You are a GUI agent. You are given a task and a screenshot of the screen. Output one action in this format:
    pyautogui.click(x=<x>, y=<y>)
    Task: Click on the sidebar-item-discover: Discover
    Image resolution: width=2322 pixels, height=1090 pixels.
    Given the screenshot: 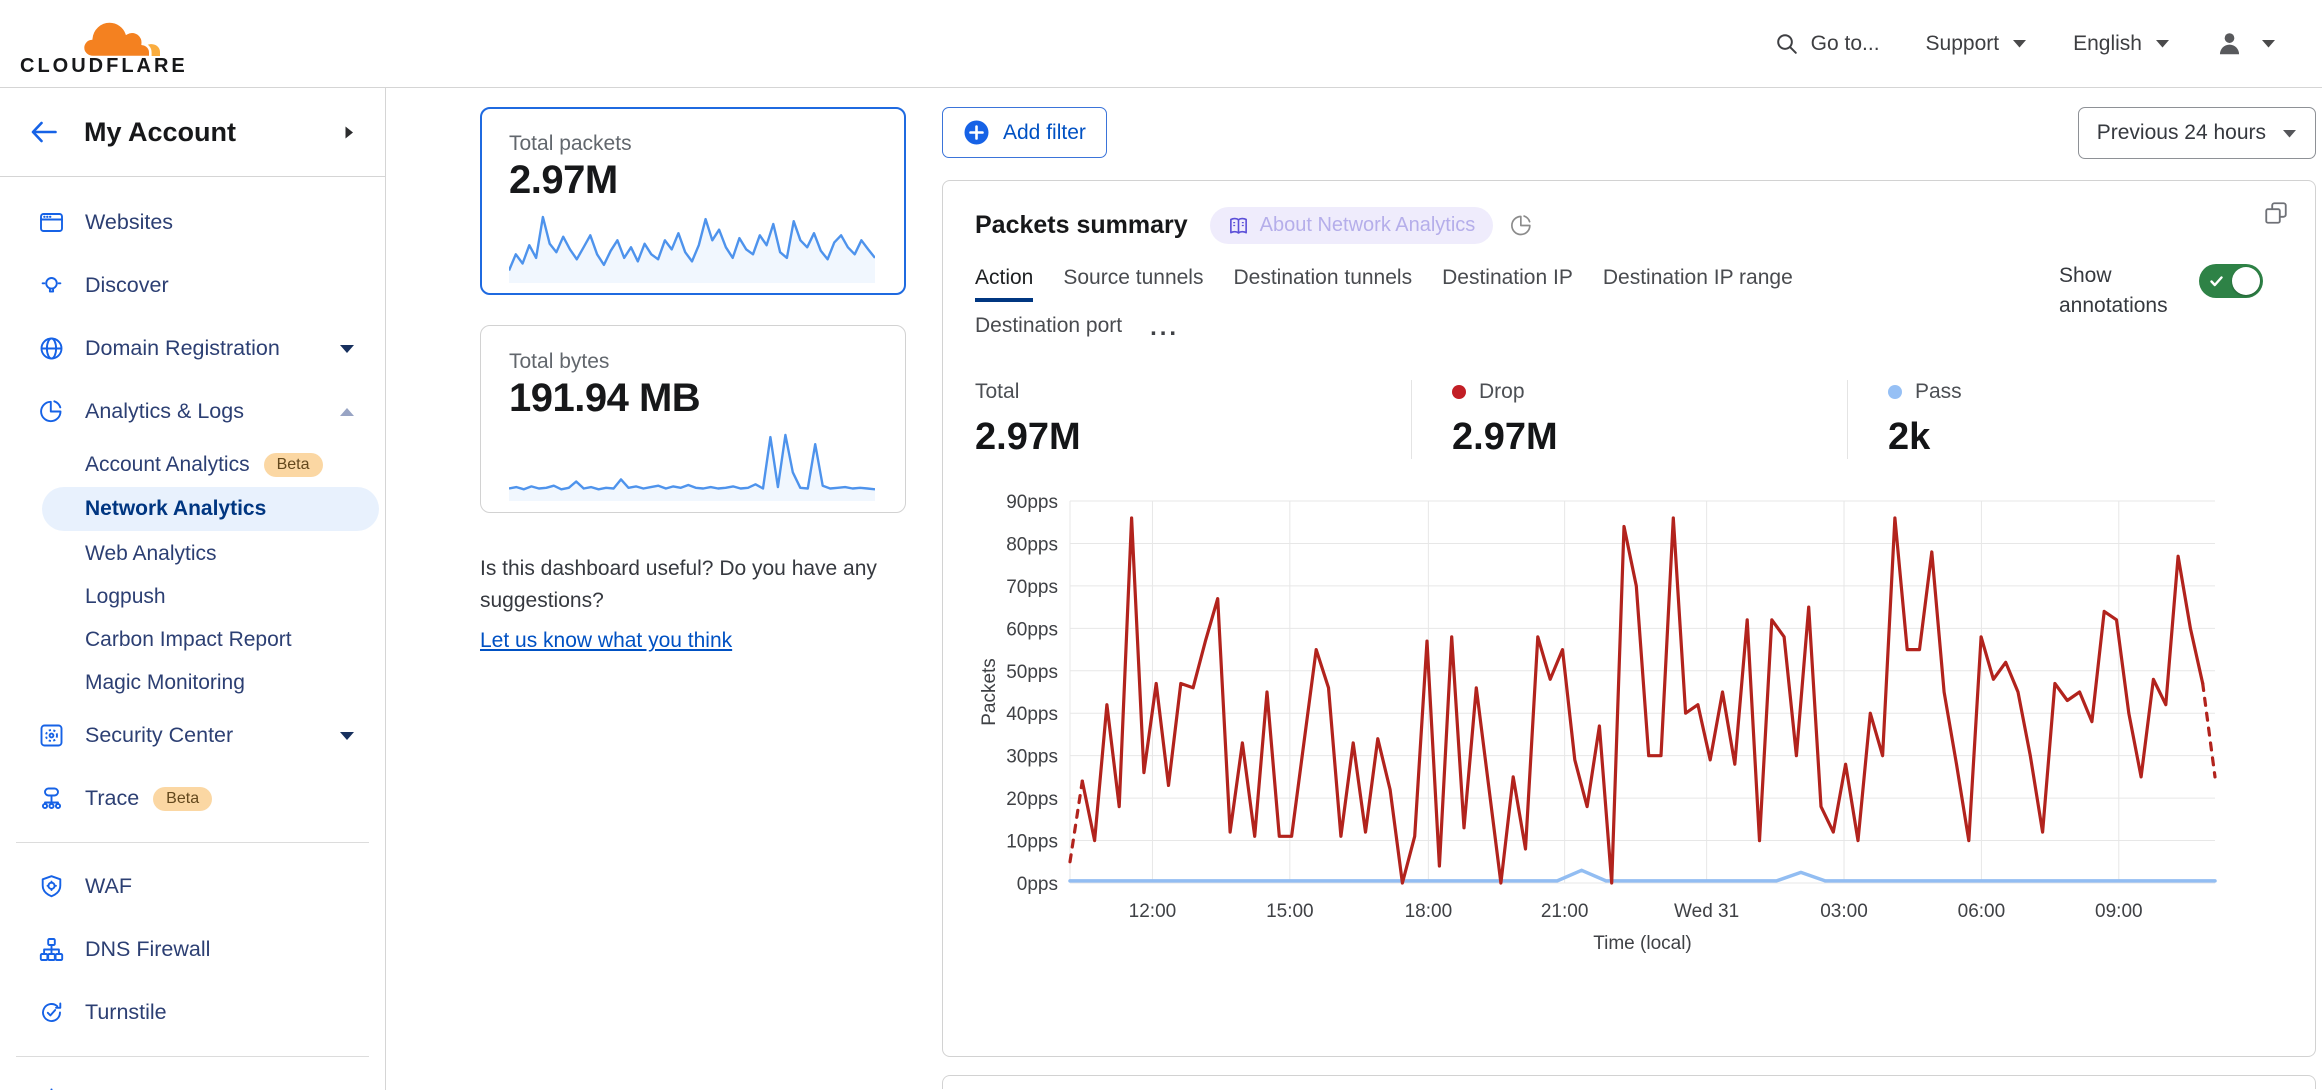 What is the action you would take?
    pyautogui.click(x=192, y=285)
    